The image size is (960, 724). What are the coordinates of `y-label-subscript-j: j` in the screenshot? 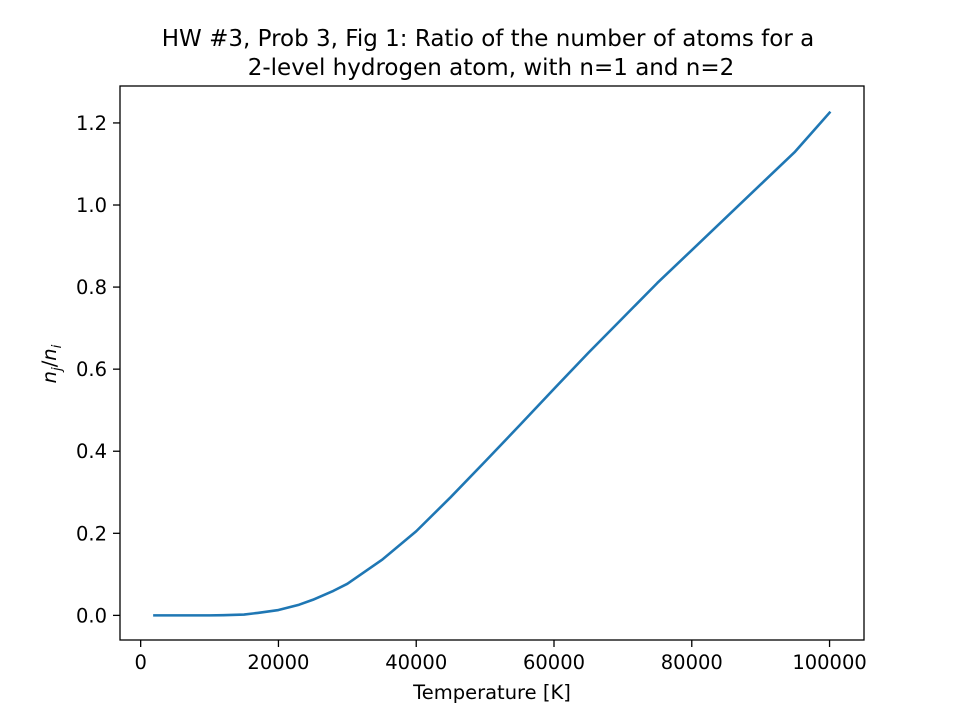 It's located at (57, 370).